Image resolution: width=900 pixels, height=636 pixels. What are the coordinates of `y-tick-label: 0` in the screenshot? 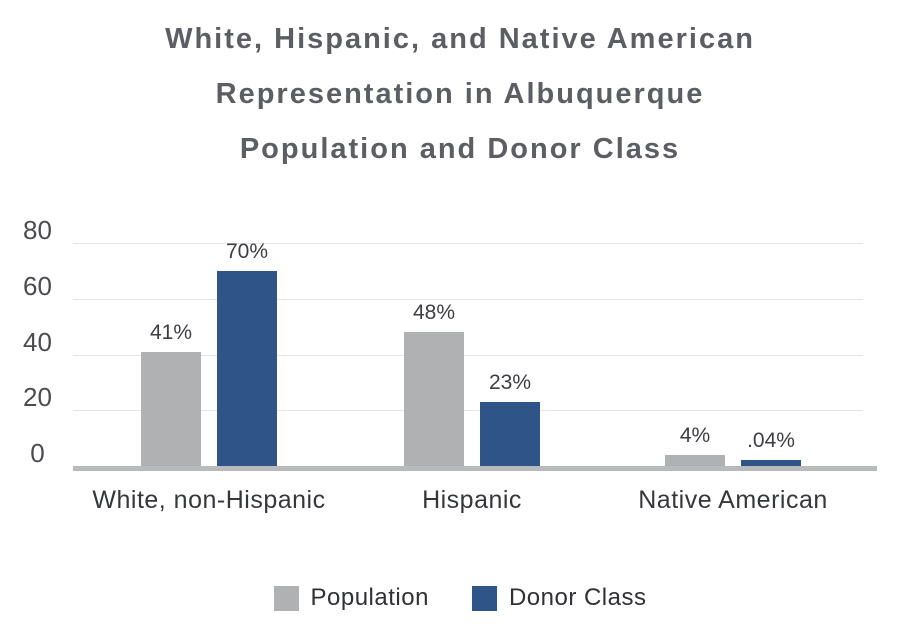 It's located at (37, 453).